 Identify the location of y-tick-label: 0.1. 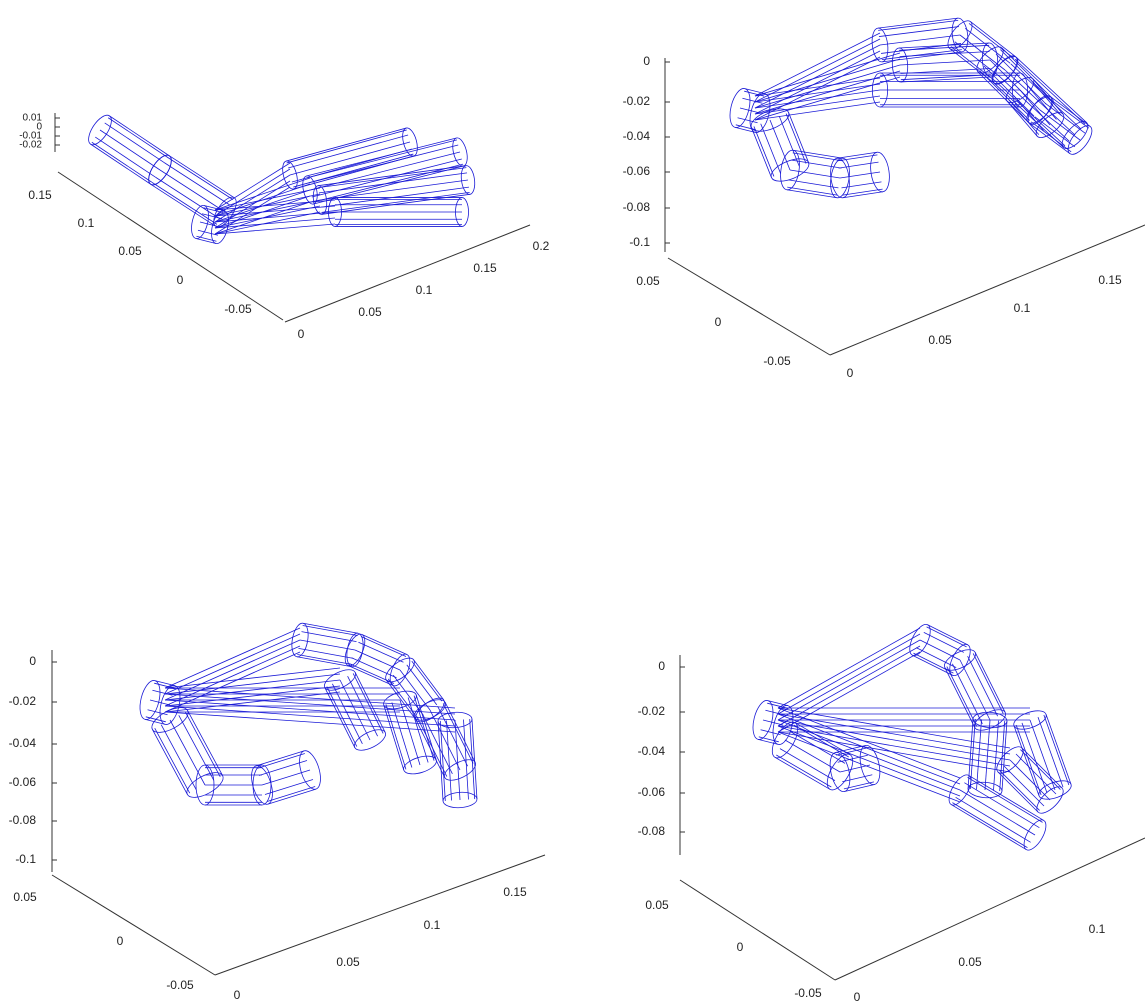
(86, 223).